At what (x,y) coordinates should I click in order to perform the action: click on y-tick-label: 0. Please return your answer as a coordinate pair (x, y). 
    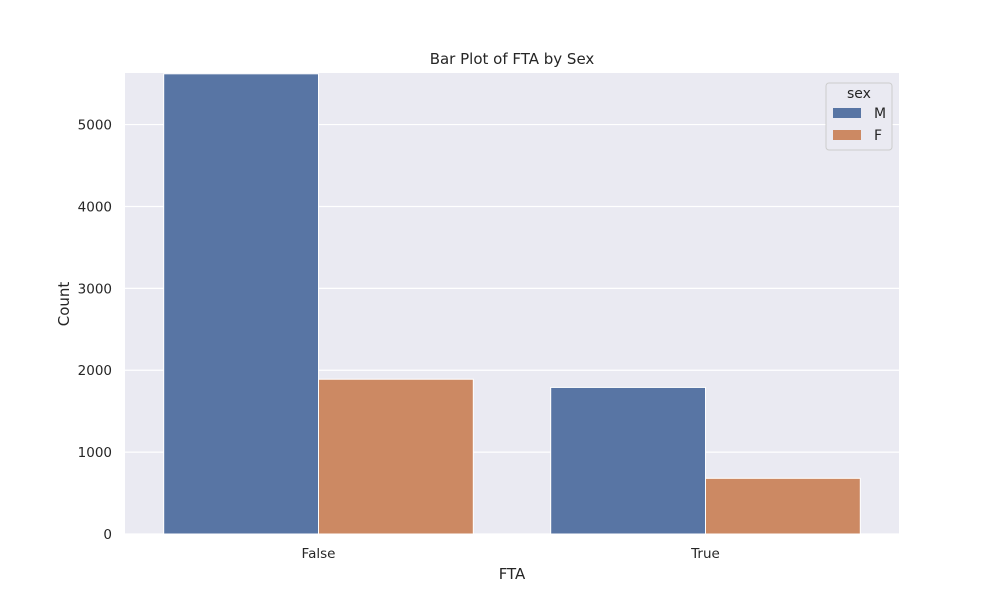
    Looking at the image, I should click on (107, 535).